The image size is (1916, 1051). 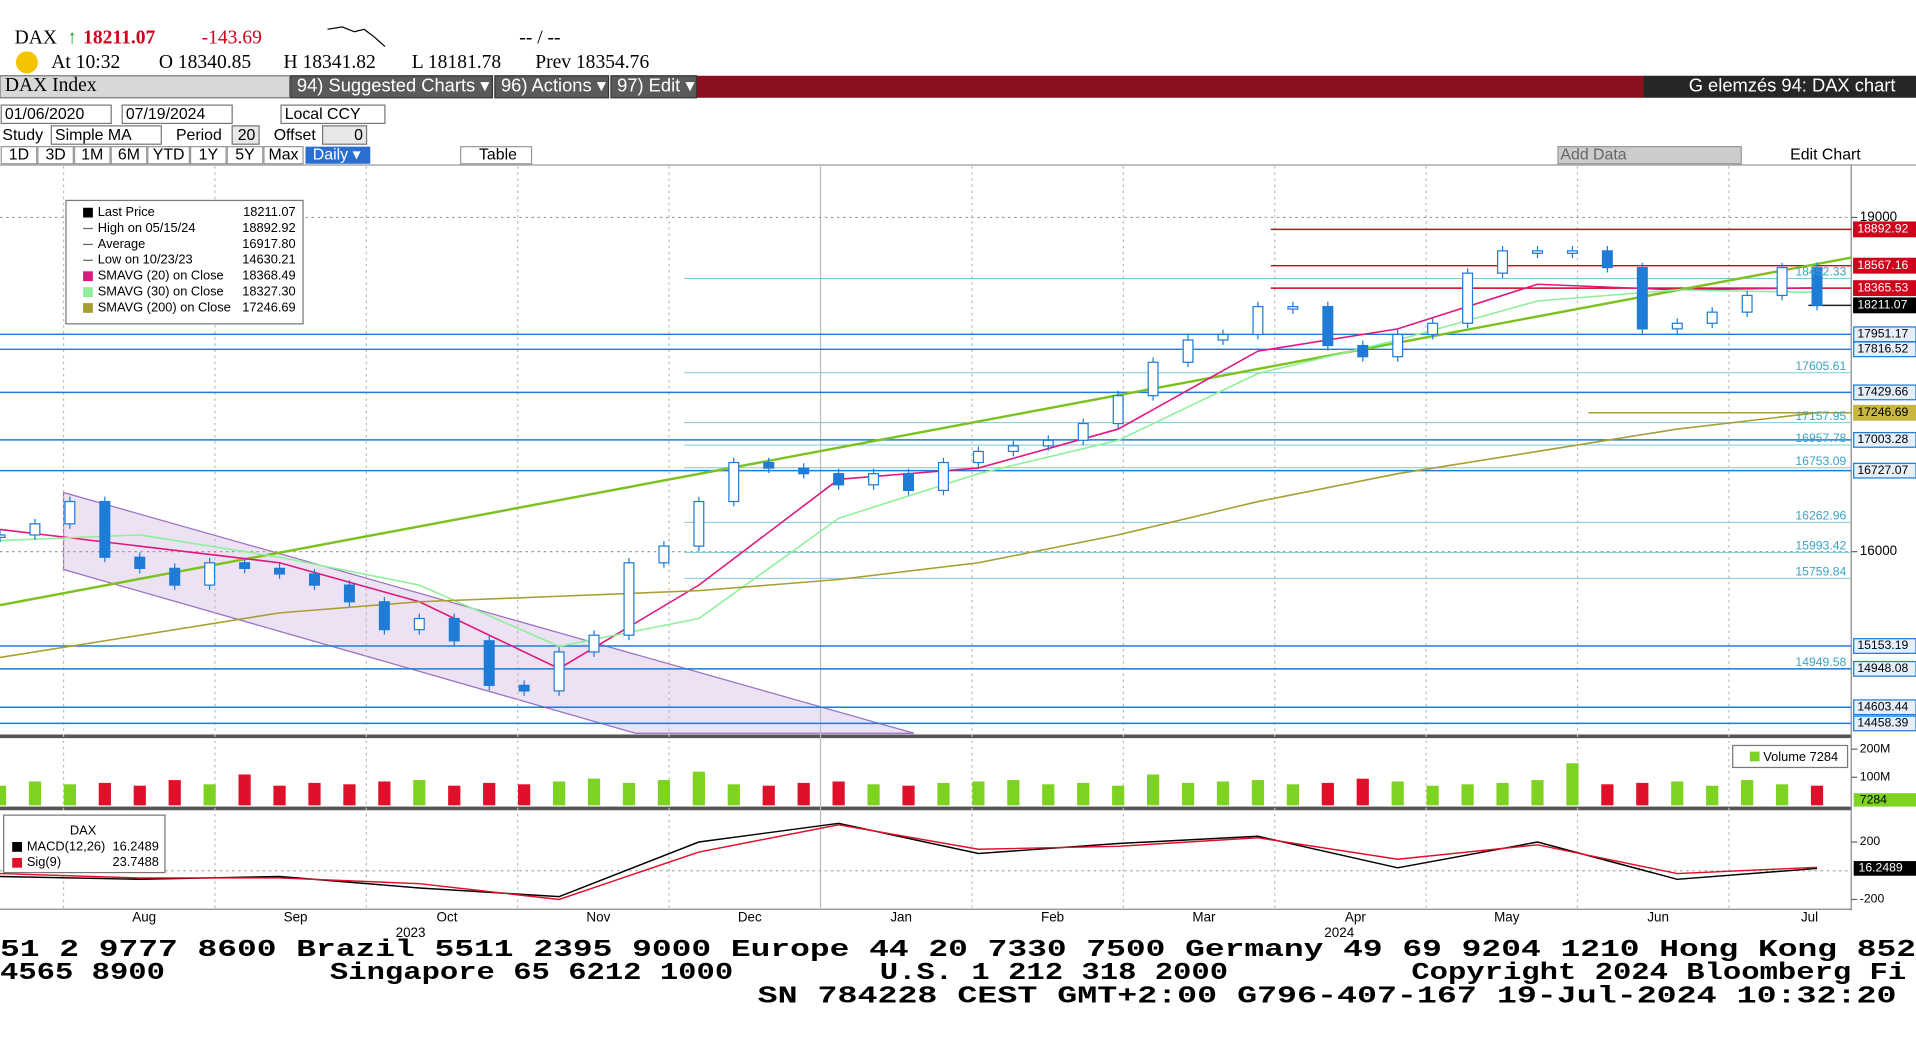 What do you see at coordinates (1825, 154) in the screenshot?
I see `edit-chart: Edit Chart` at bounding box center [1825, 154].